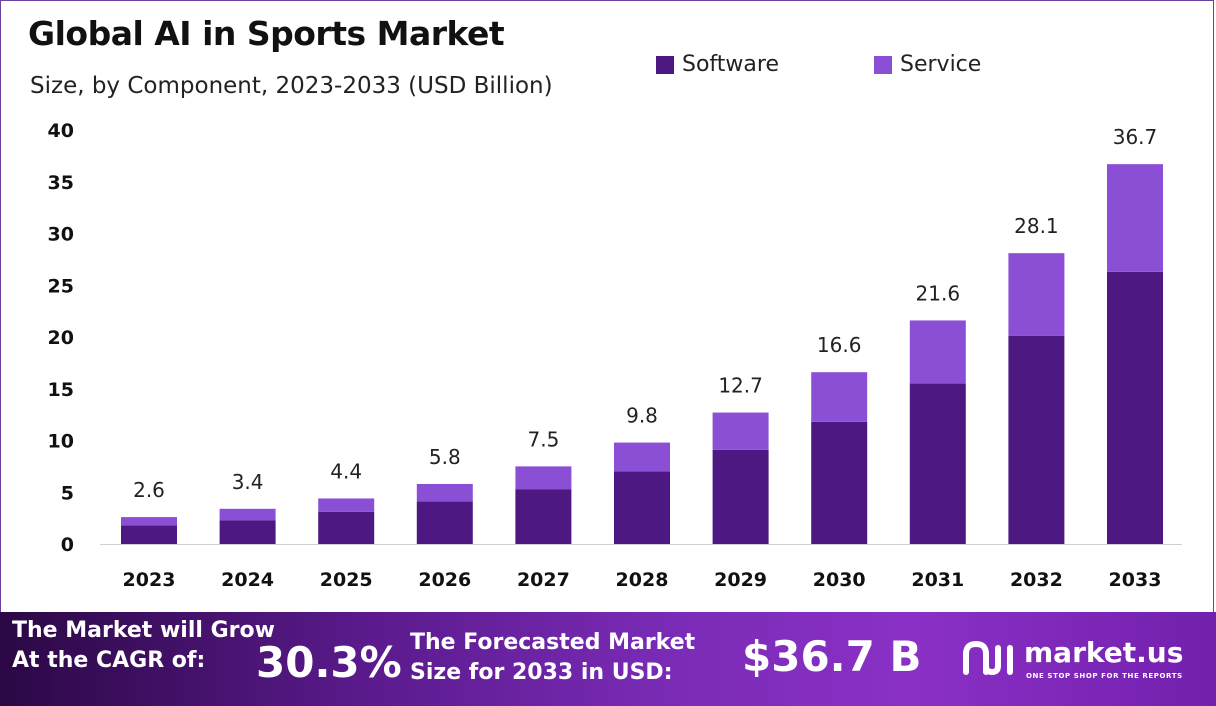 This screenshot has width=1216, height=706. I want to click on forecast-label-line-2: Size for 2033 in USD:, so click(541, 672).